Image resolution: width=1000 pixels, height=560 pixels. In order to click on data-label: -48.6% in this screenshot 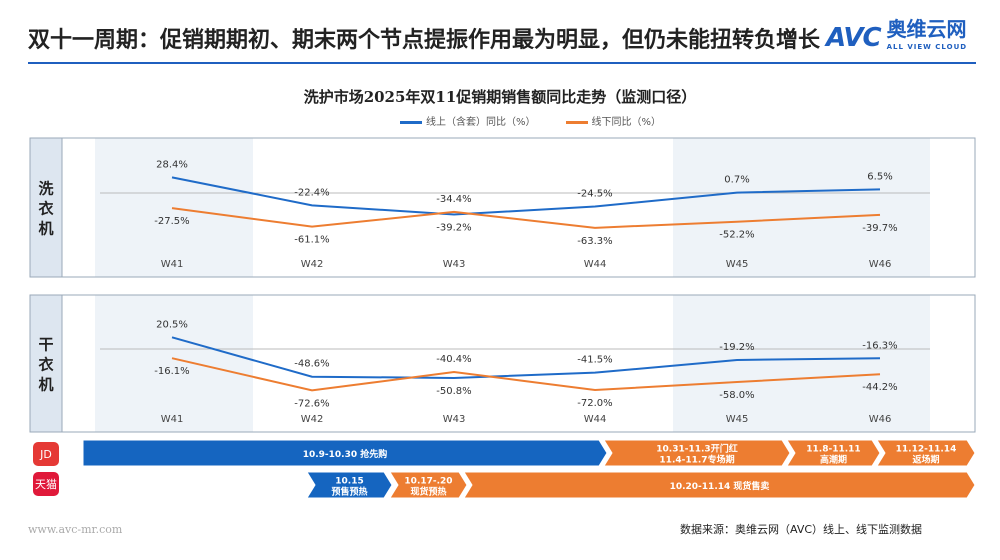, I will do `click(311, 364)`.